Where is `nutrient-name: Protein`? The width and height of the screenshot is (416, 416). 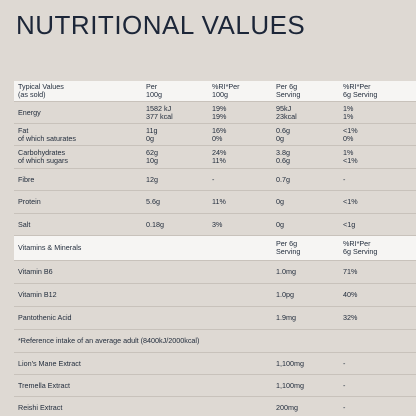
nutrient-name: Protein is located at coordinates (29, 201).